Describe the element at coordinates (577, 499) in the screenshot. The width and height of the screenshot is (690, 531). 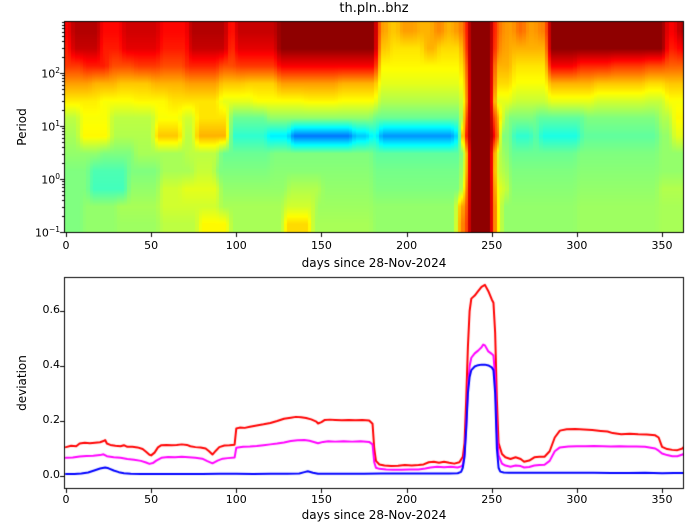
I see `bottom-x-tick-label: 300` at that location.